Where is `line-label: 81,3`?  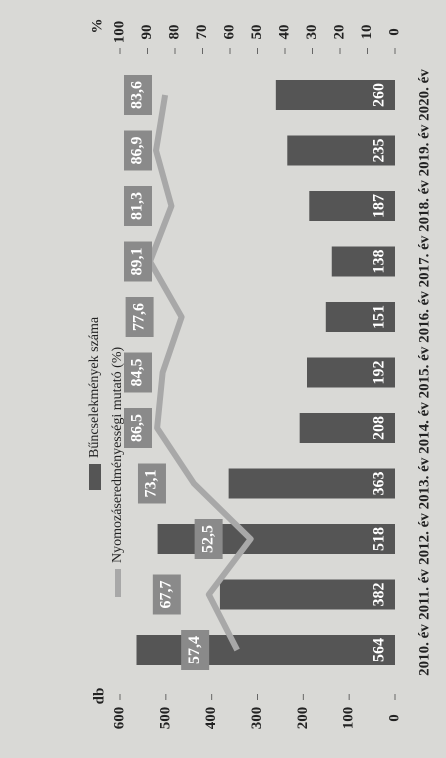
line-label: 81,3 is located at coordinates (137, 206).